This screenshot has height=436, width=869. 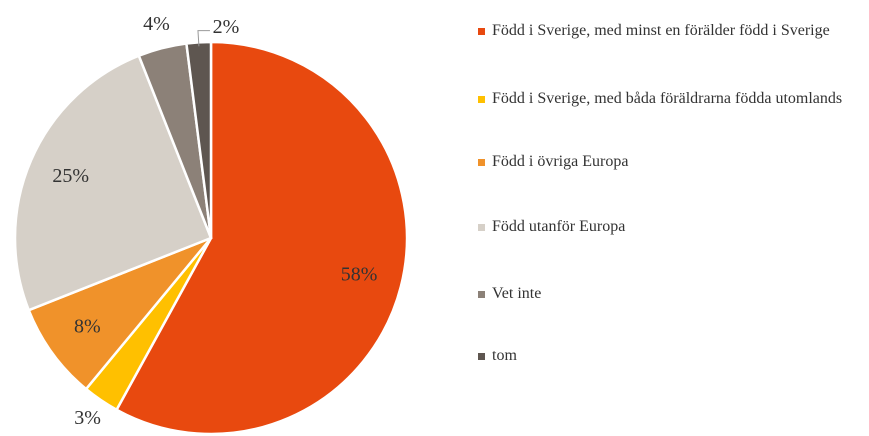 What do you see at coordinates (70, 176) in the screenshot?
I see `data-label: 25%` at bounding box center [70, 176].